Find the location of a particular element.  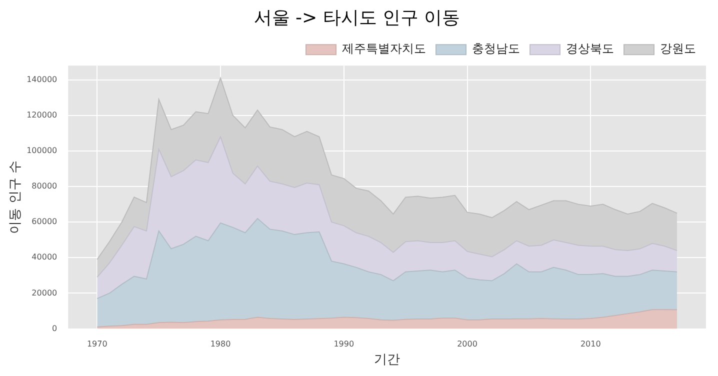

legend-label: 제주특별자치도 is located at coordinates (384, 49).